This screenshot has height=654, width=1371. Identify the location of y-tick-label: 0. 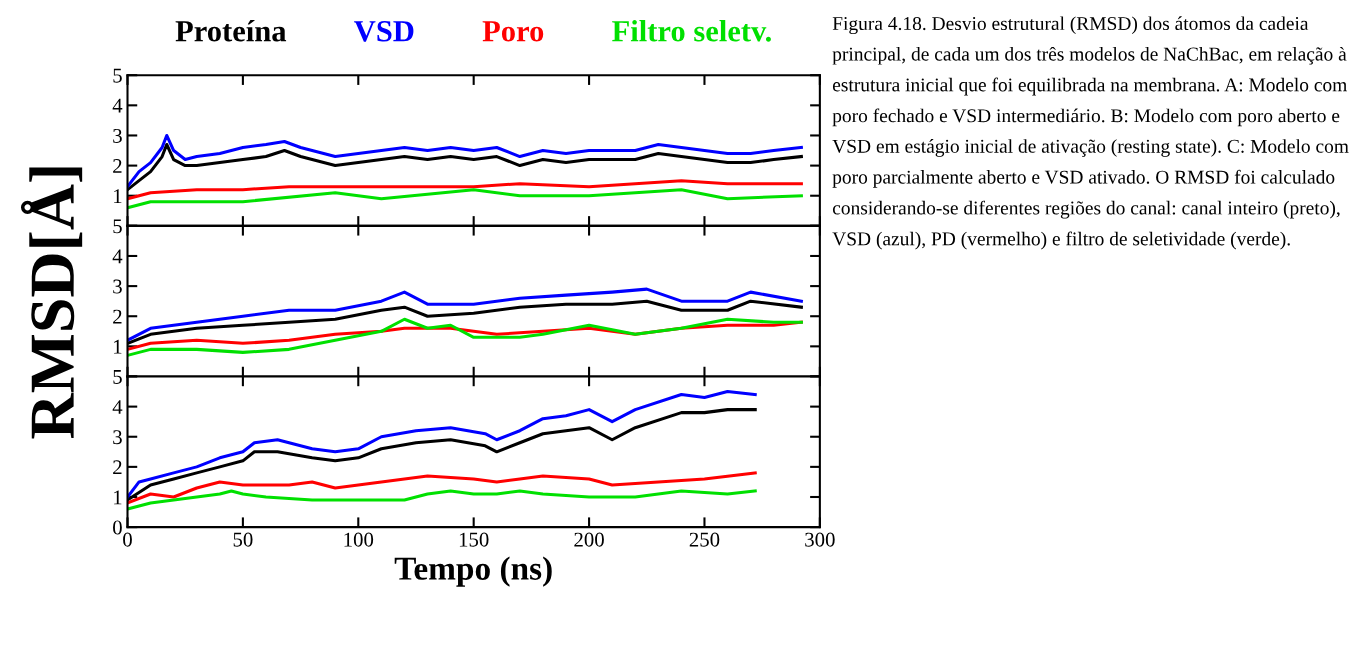
(117, 527).